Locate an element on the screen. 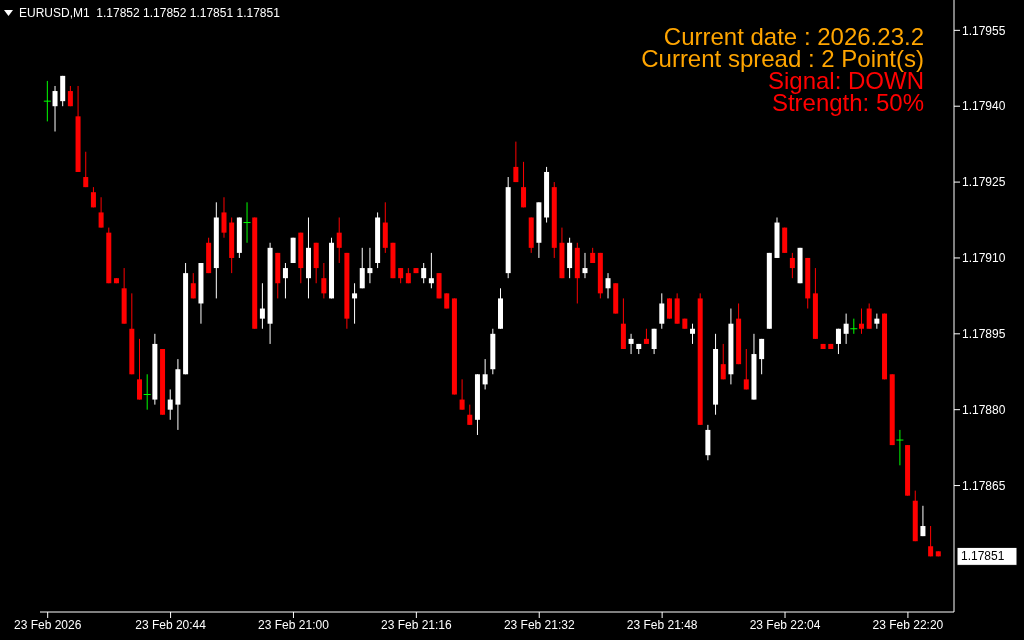 The width and height of the screenshot is (1024, 640). text: EURUSD,M1 1.17852 1.17852 1.17851 1.17851 is located at coordinates (149, 13).